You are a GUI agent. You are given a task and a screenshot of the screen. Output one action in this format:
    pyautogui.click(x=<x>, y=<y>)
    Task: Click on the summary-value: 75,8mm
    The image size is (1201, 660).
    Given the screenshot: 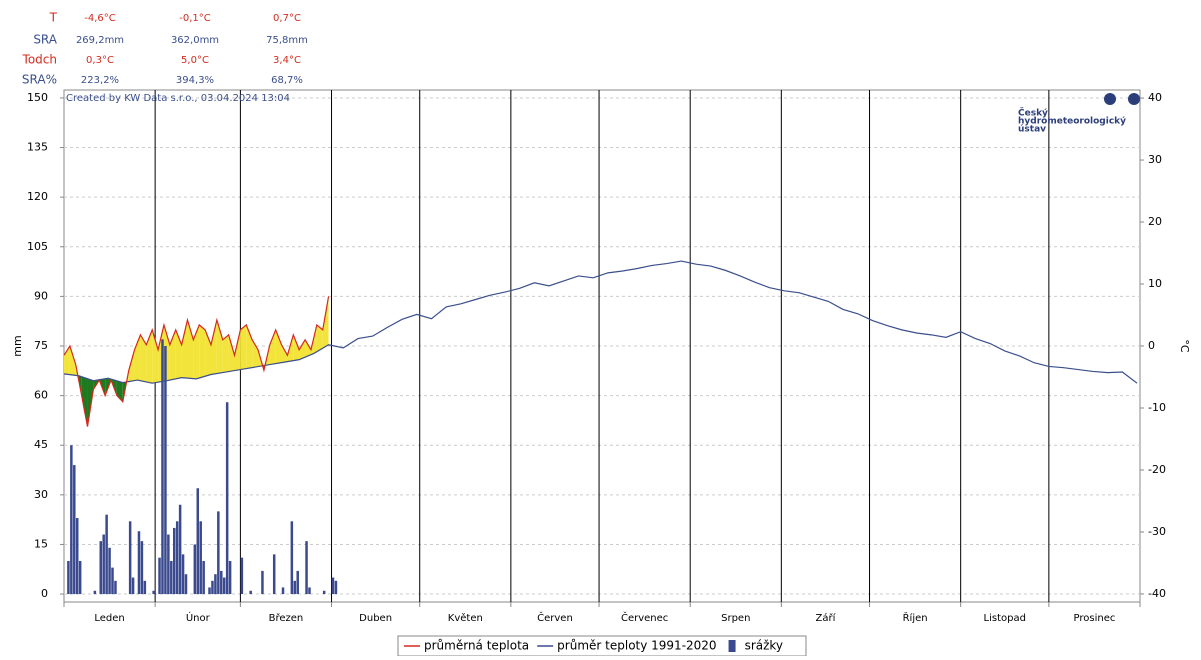 What is the action you would take?
    pyautogui.click(x=287, y=40)
    